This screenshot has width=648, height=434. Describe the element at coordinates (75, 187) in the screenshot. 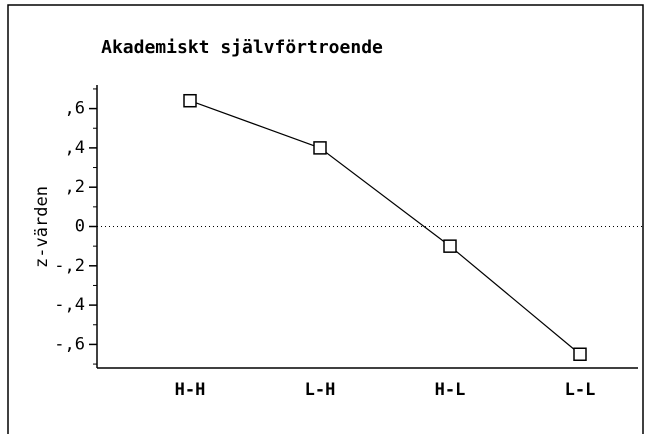

I see `y-tick-label: ,2` at that location.